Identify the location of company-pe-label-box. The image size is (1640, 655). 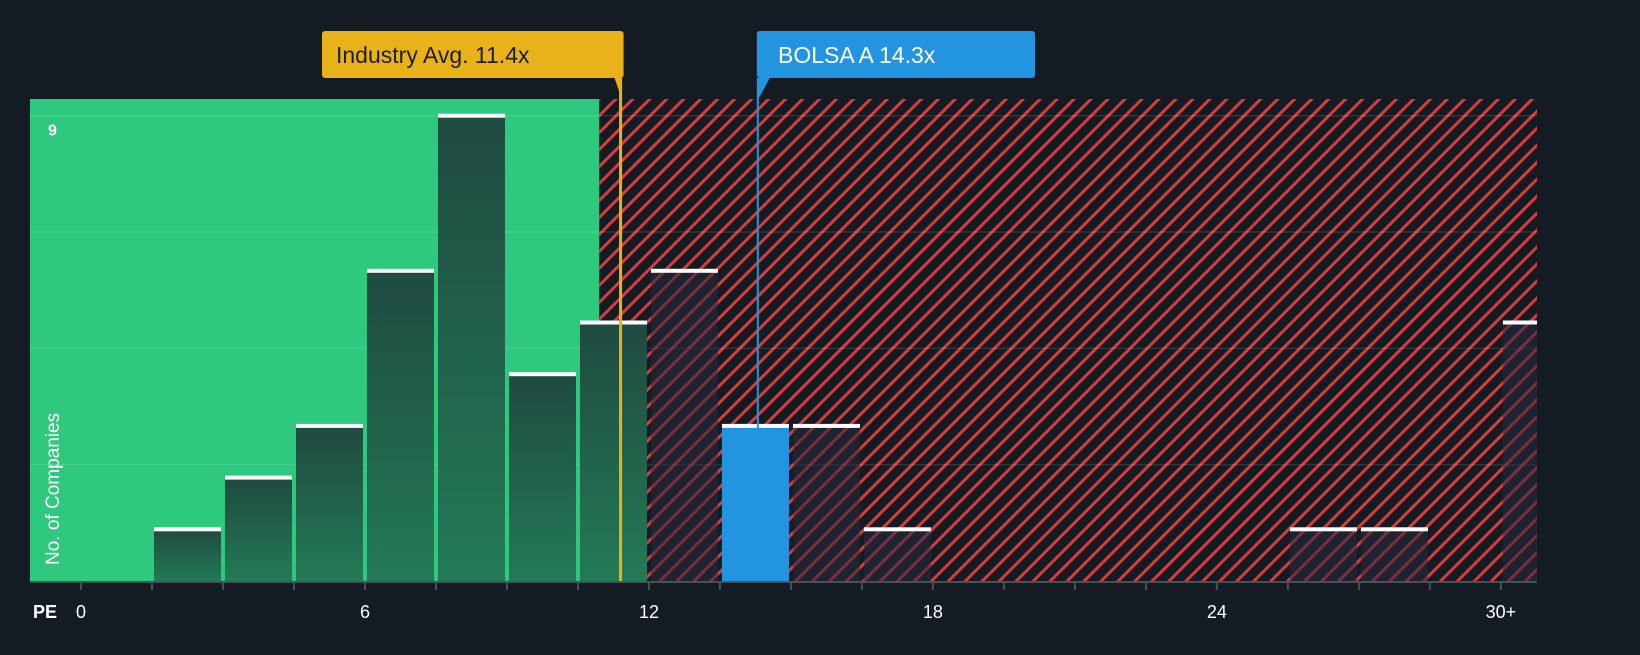
(895, 54).